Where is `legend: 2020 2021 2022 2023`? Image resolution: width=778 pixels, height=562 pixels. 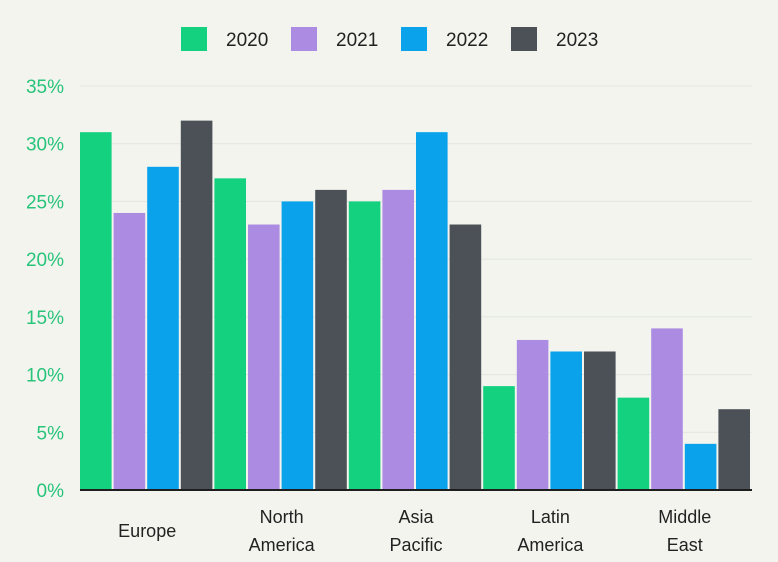 legend: 2020 2021 2022 2023 is located at coordinates (389, 39).